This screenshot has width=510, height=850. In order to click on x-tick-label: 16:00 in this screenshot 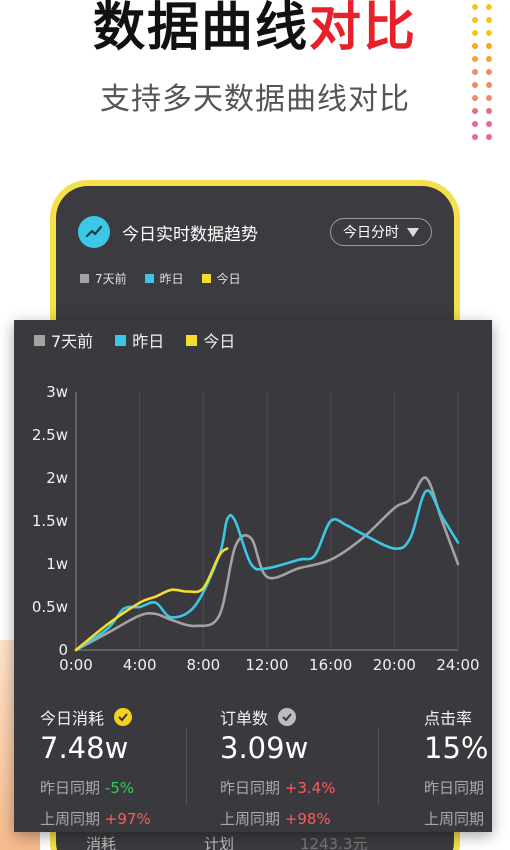, I will do `click(330, 665)`.